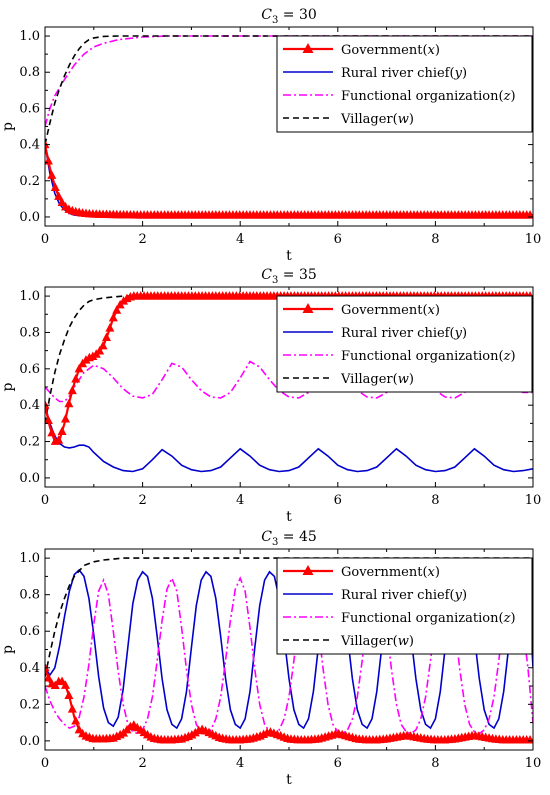 The height and width of the screenshot is (795, 550). I want to click on chart-title: C3 = 35, so click(289, 276).